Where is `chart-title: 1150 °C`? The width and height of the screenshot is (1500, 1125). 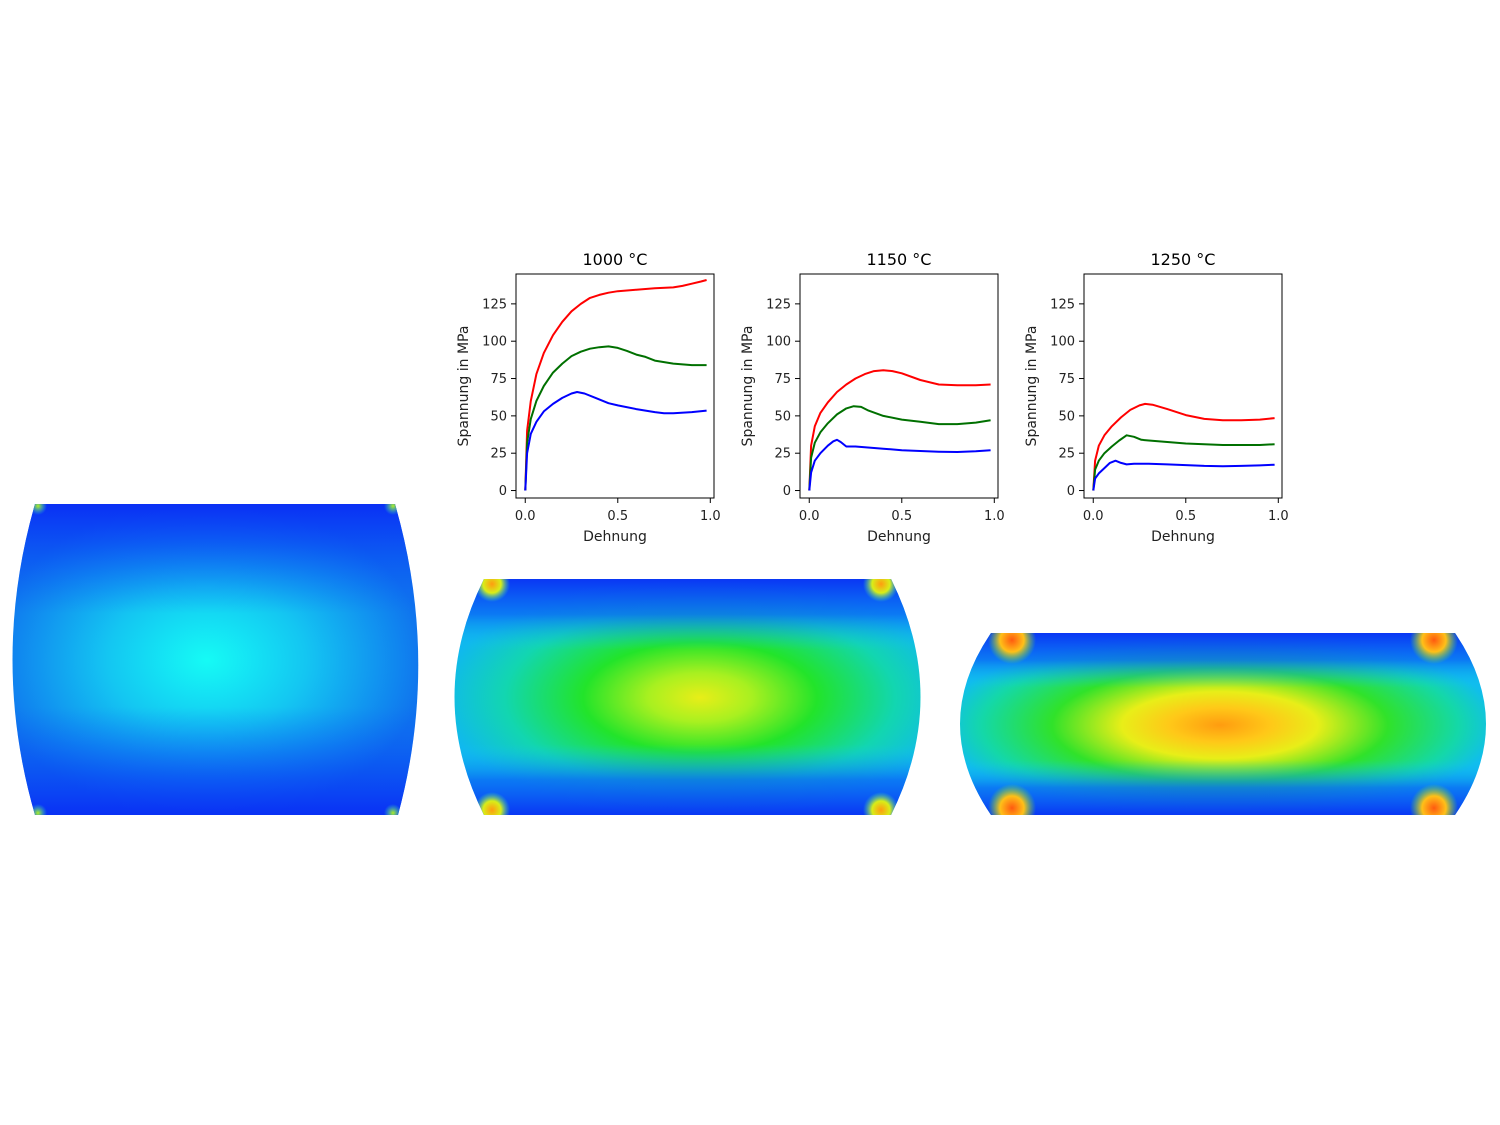 chart-title: 1150 °C is located at coordinates (899, 259).